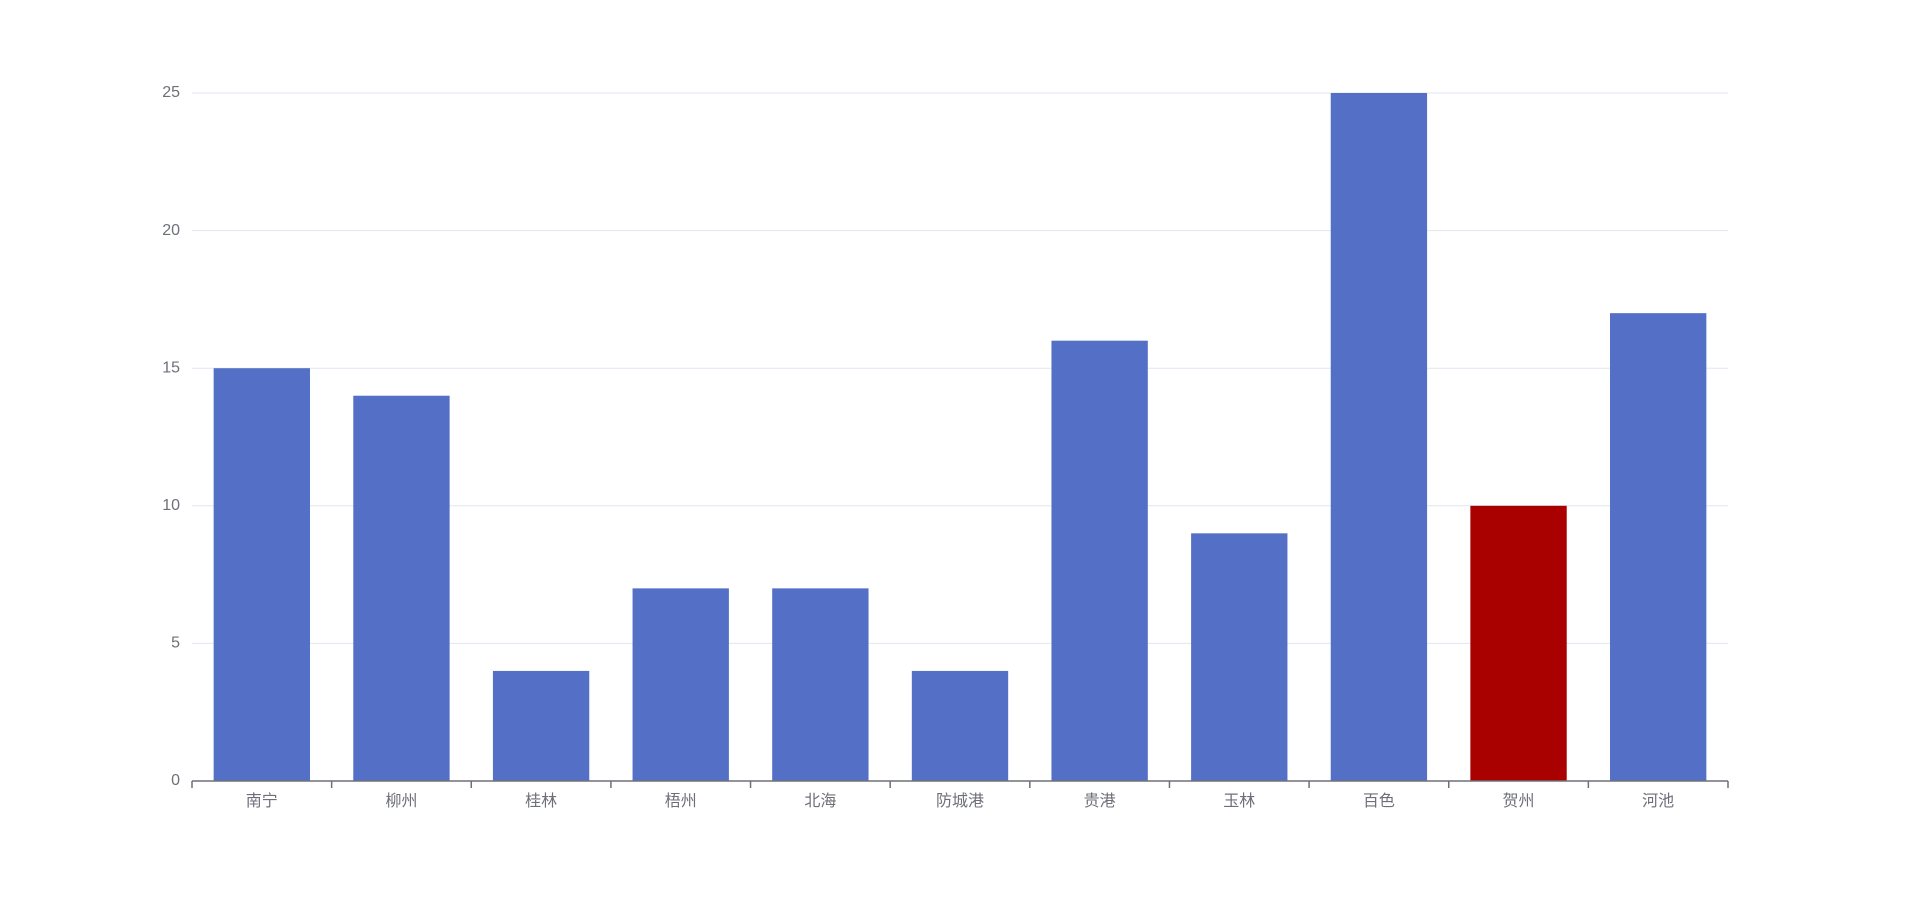  Describe the element at coordinates (960, 801) in the screenshot. I see `x-tick-label: 防城港` at that location.